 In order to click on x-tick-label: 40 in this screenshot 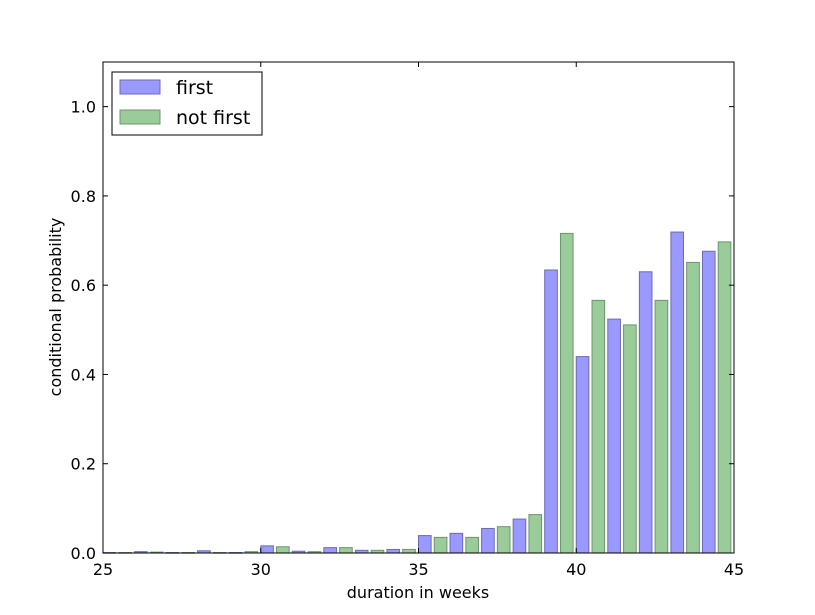, I will do `click(576, 569)`.